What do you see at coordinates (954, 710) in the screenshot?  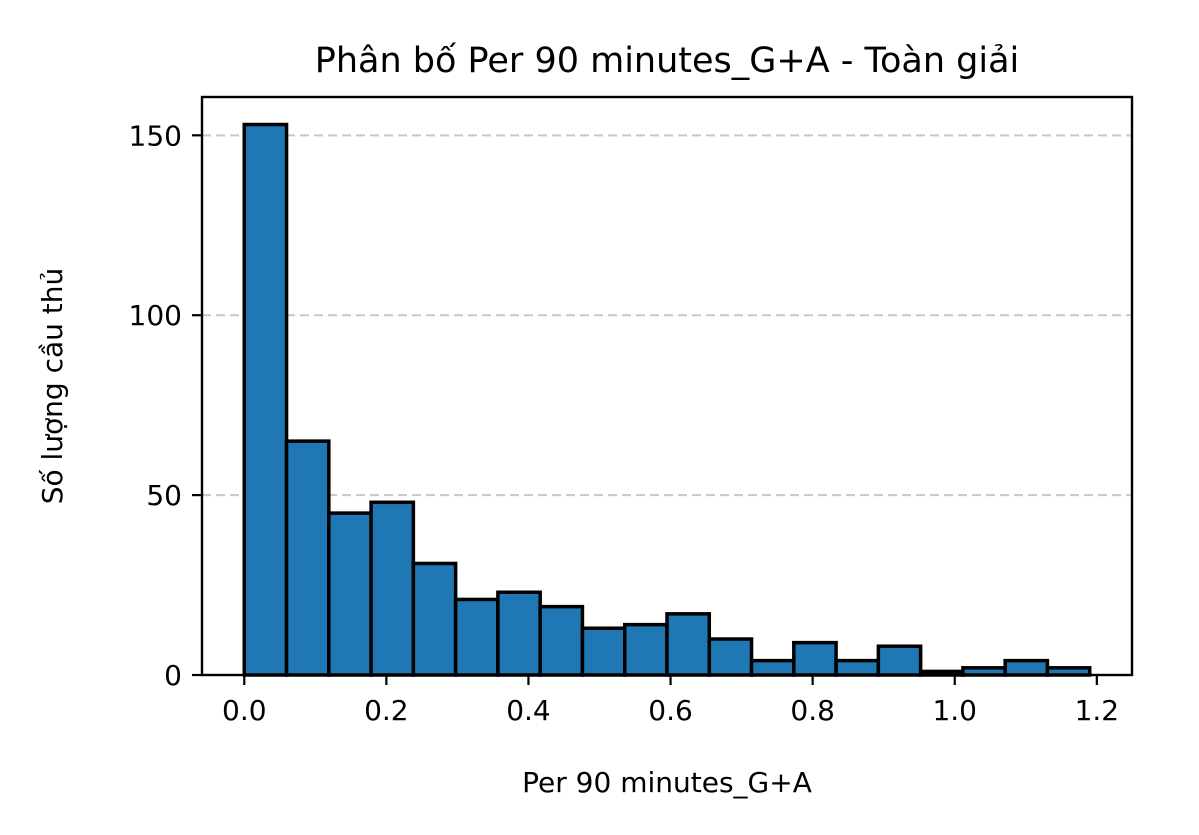 I see `x-tick-label: 1.0` at bounding box center [954, 710].